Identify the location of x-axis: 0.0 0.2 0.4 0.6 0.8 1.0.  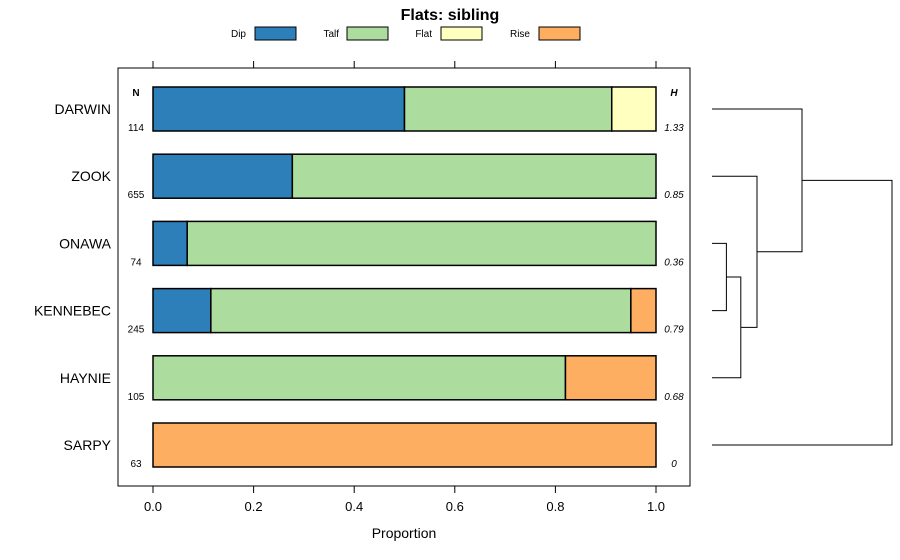
(404, 500).